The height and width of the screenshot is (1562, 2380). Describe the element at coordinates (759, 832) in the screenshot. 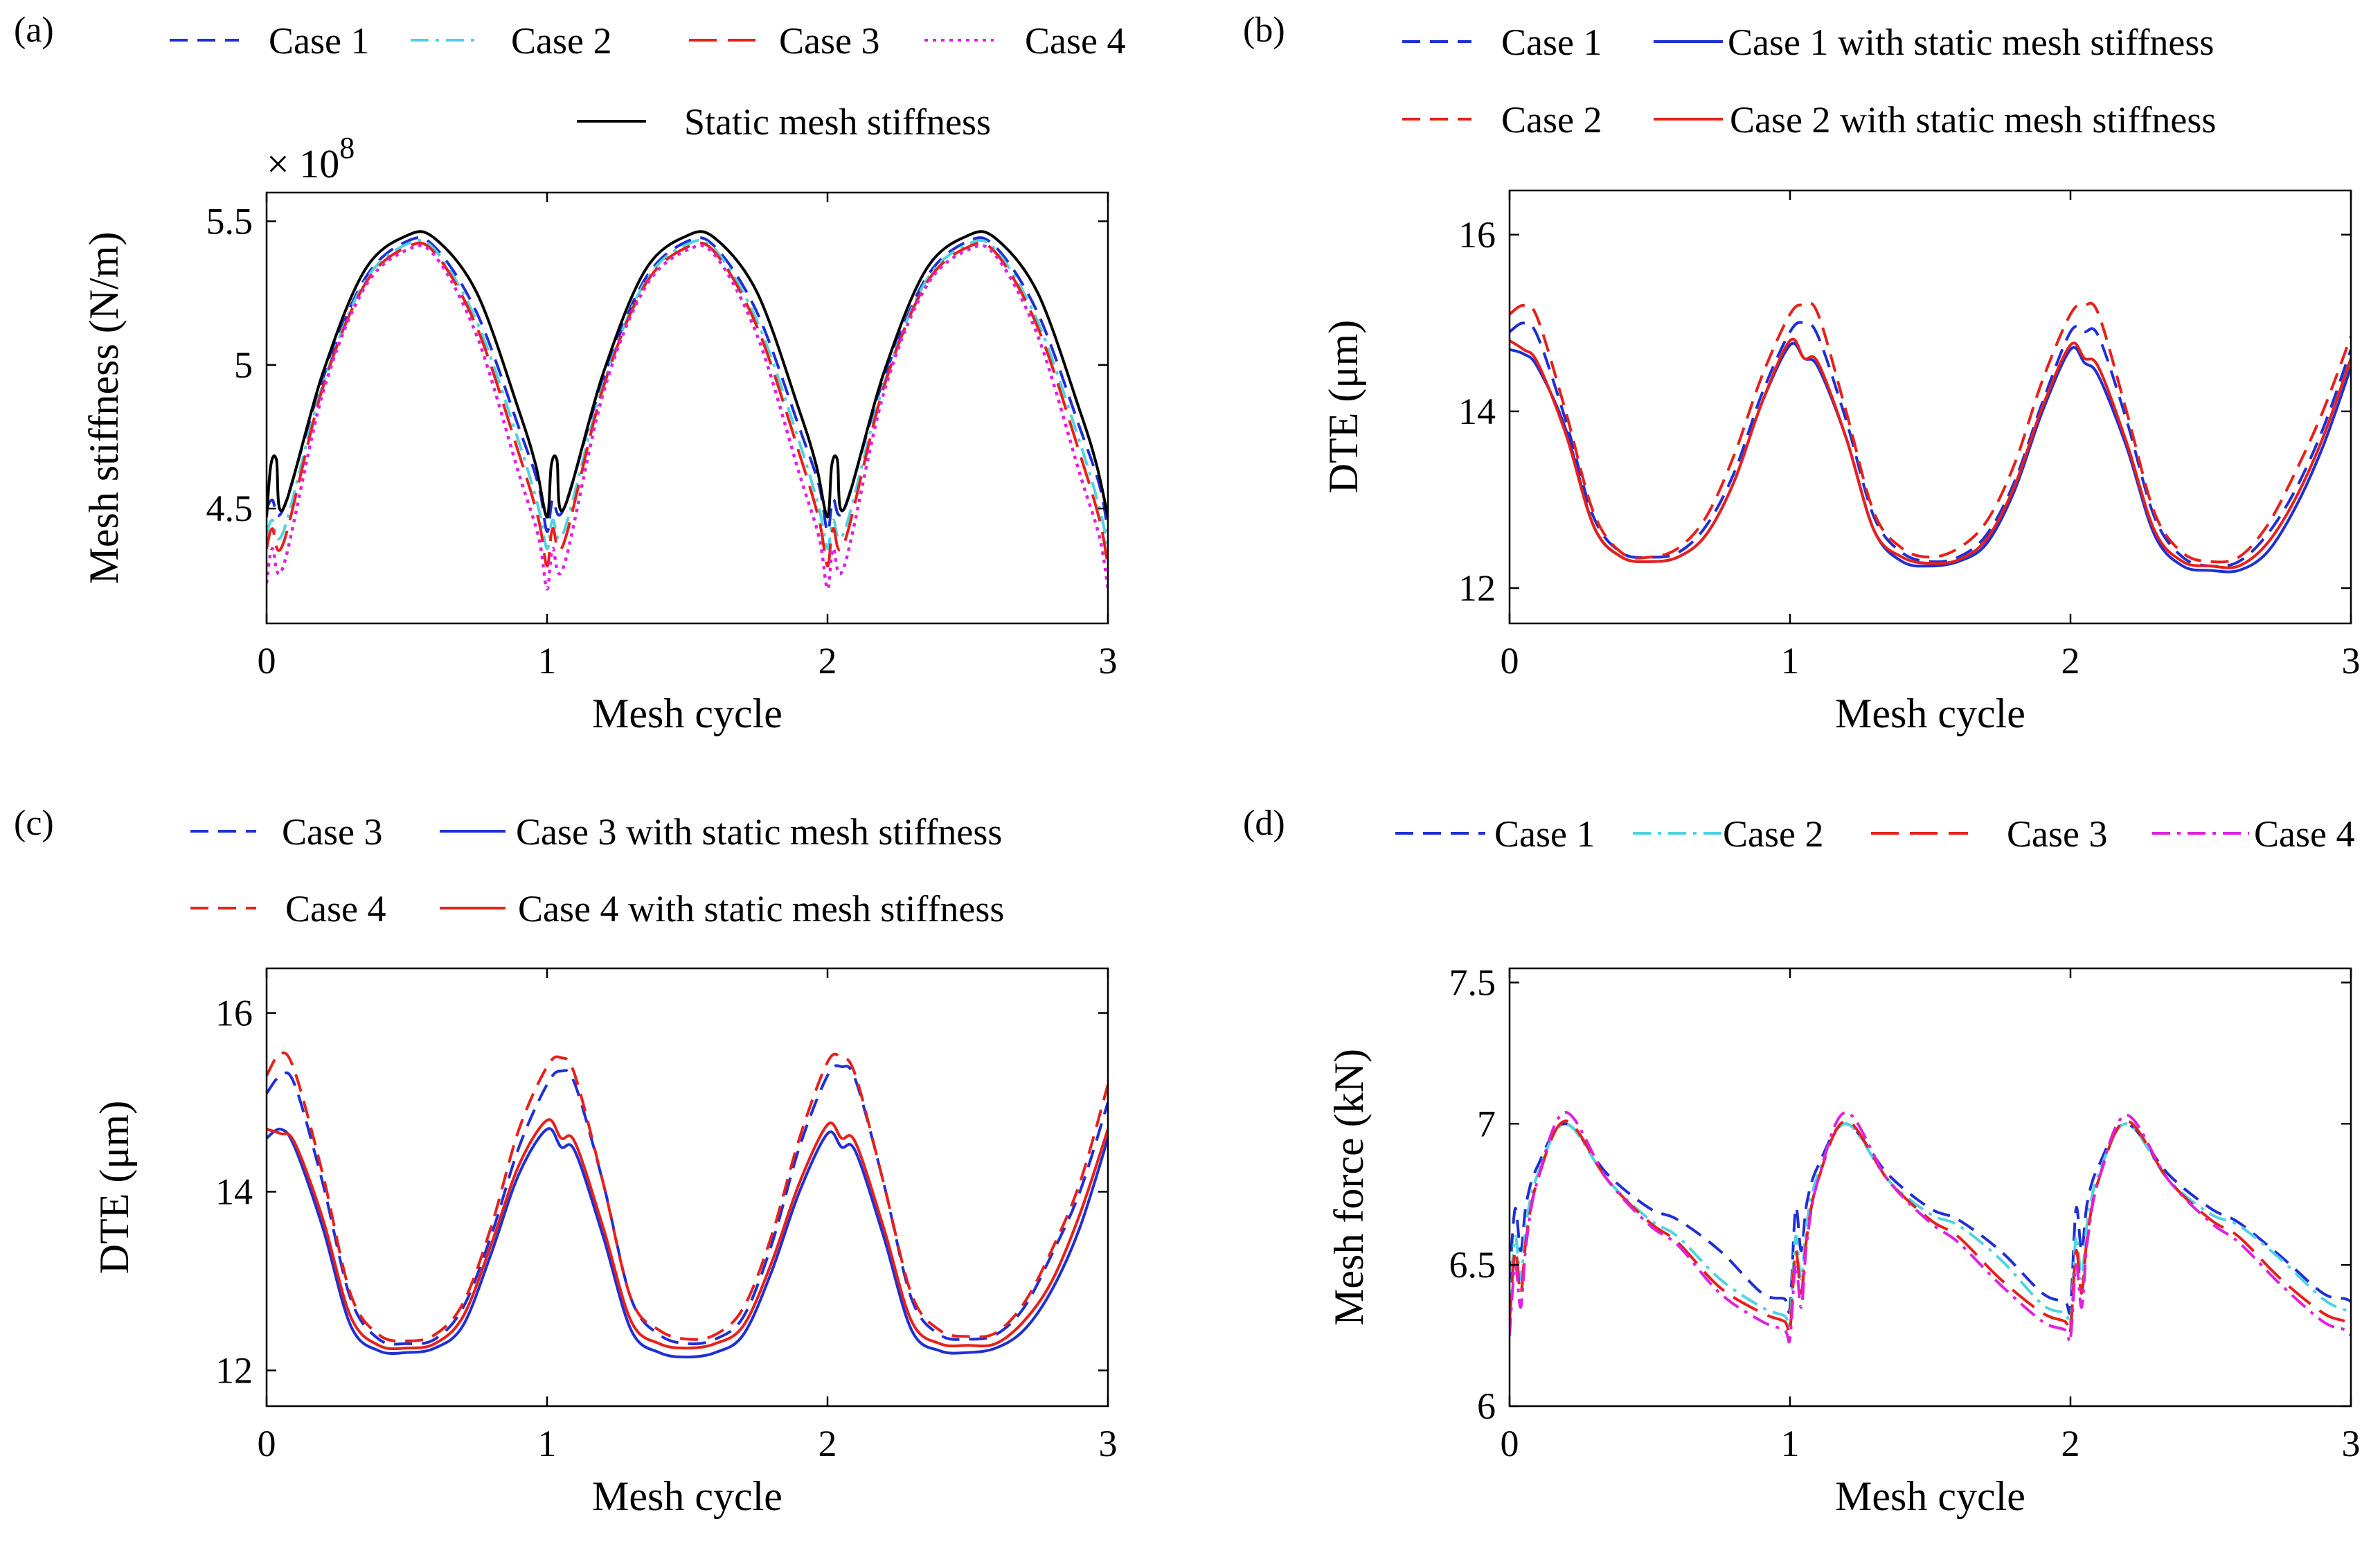

I see `legend-label: Case 3 with static mesh stiffness` at that location.